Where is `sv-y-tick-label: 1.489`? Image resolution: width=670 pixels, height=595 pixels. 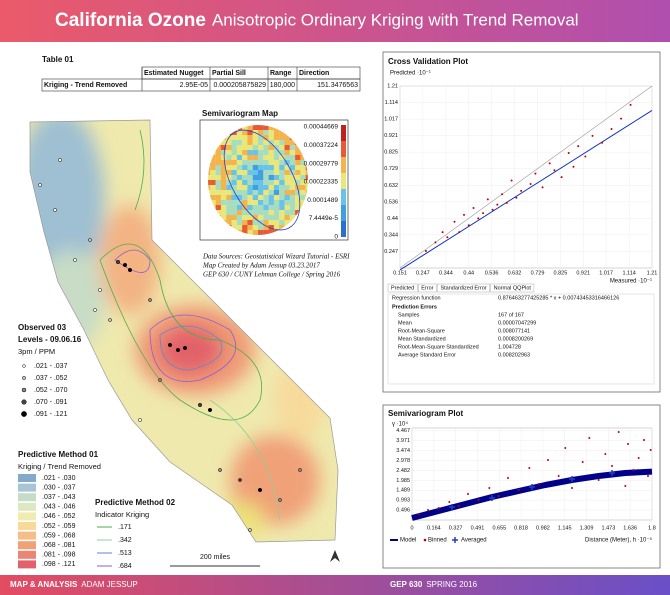 sv-y-tick-label: 1.489 is located at coordinates (403, 491).